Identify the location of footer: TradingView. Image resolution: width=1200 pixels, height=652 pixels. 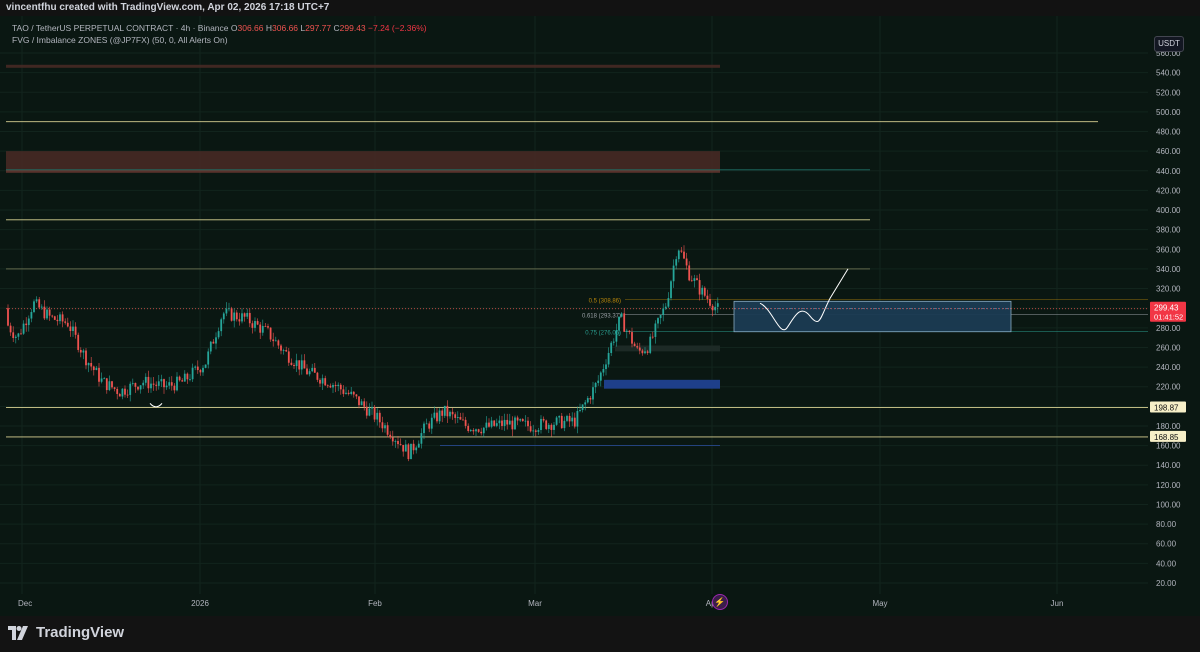
(600, 634).